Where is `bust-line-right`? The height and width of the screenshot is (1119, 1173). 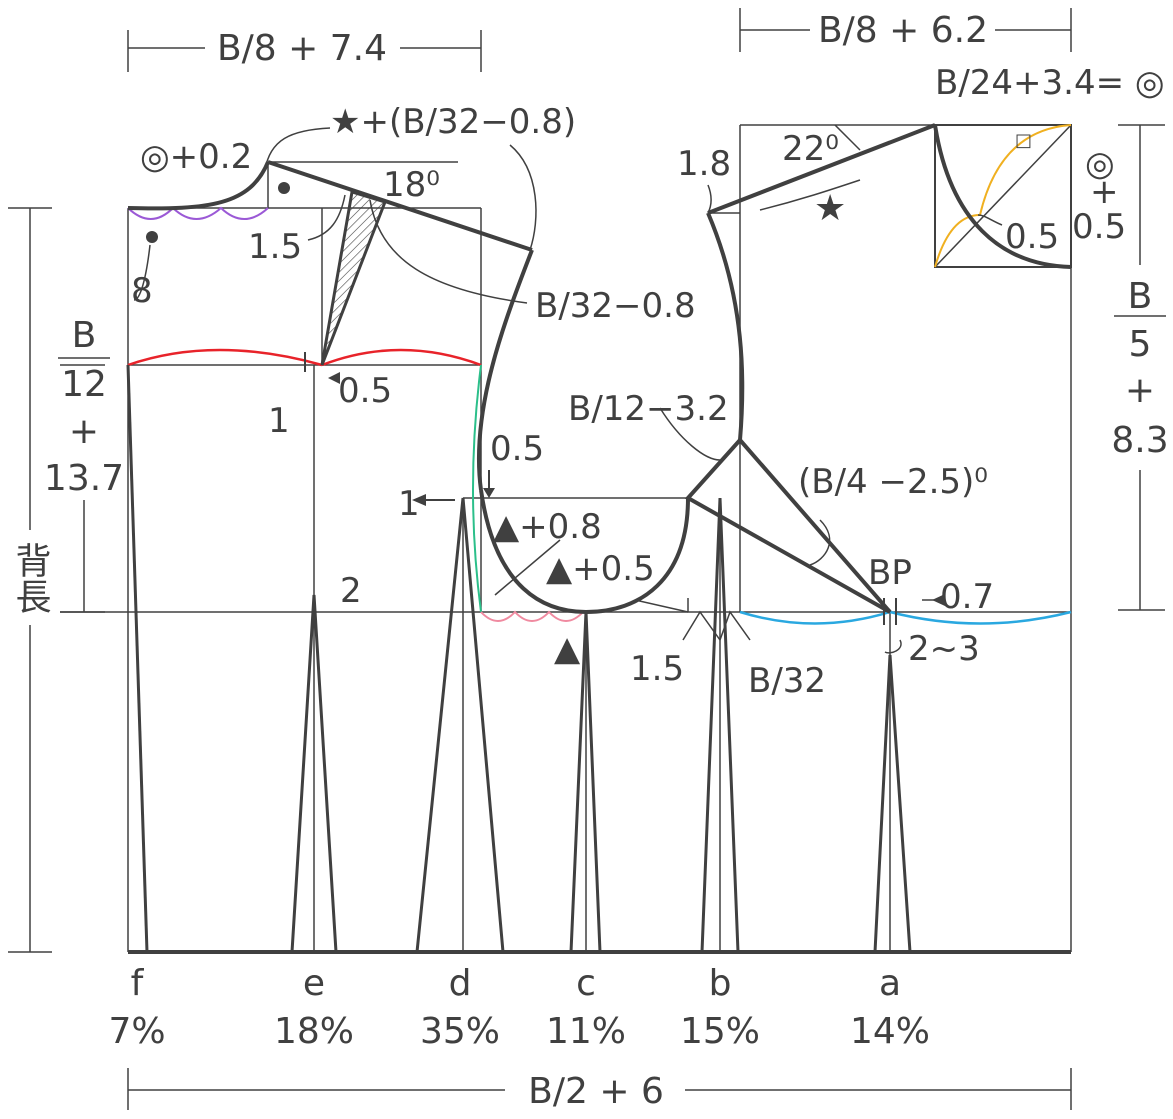
bust-line-right is located at coordinates (980, 617).